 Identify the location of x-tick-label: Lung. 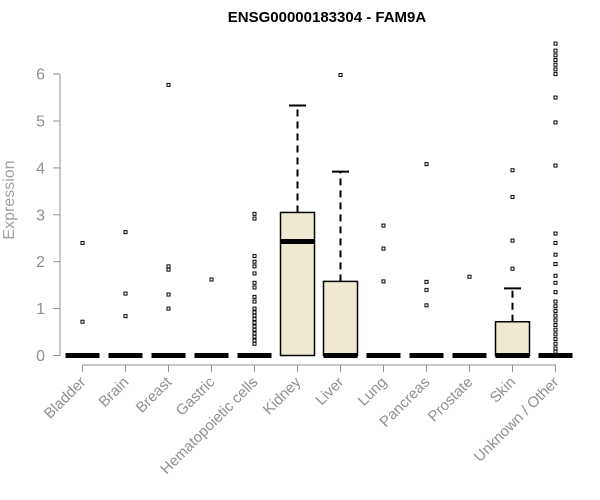
(373, 392).